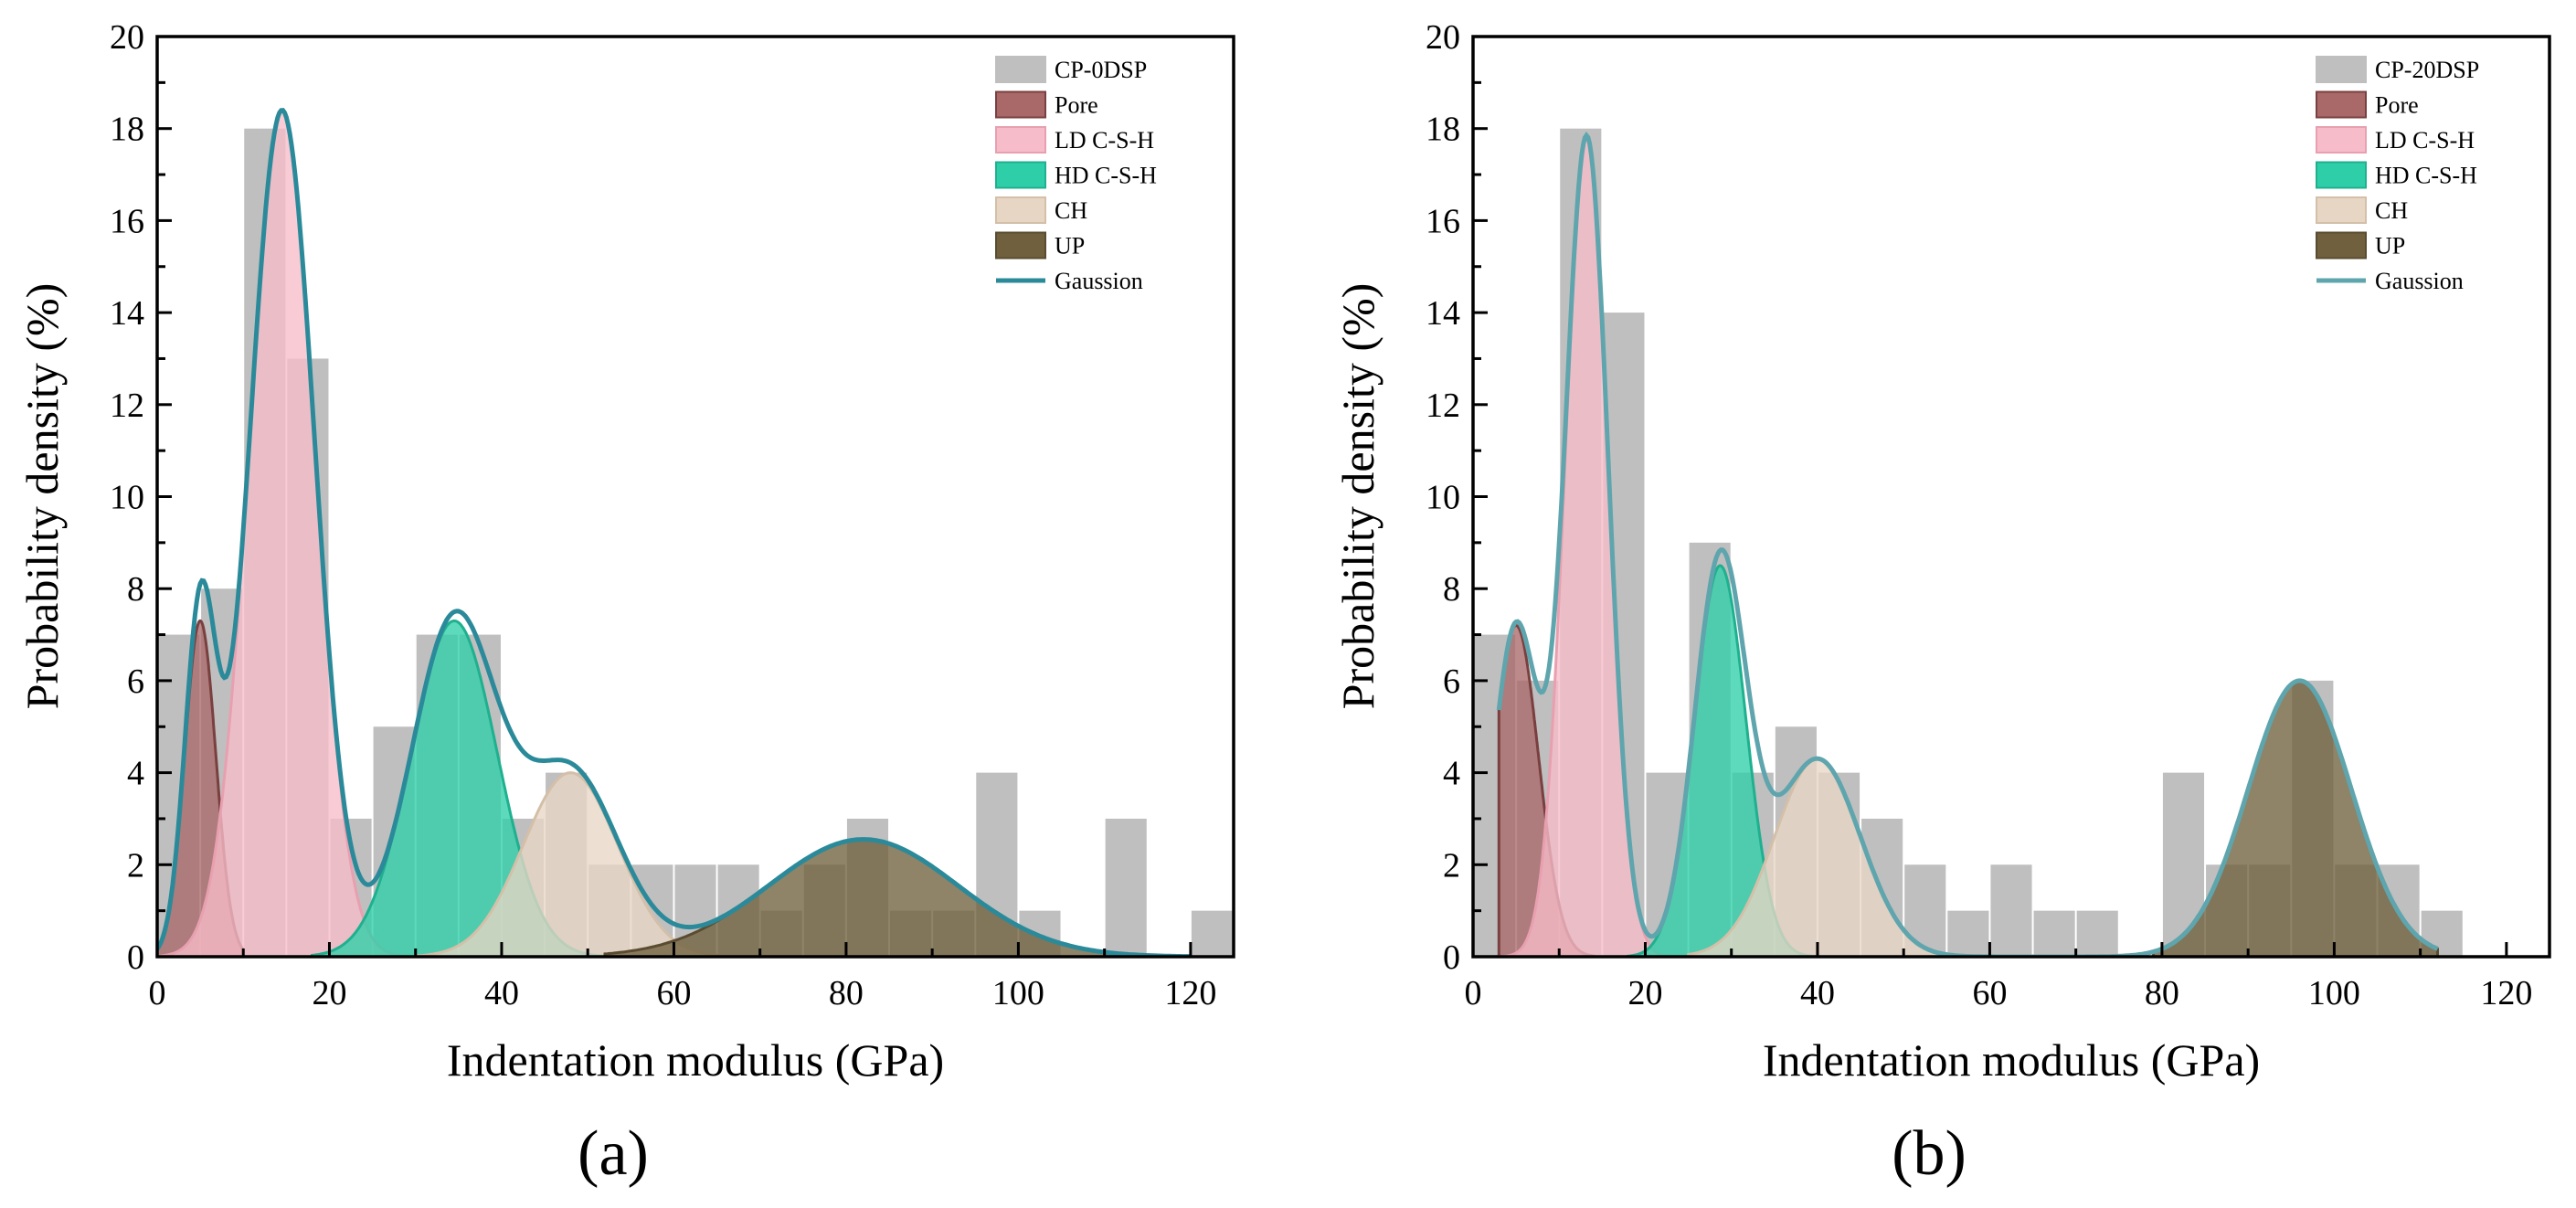  What do you see at coordinates (42, 496) in the screenshot?
I see `y-axis-label-a: Probability density (%)` at bounding box center [42, 496].